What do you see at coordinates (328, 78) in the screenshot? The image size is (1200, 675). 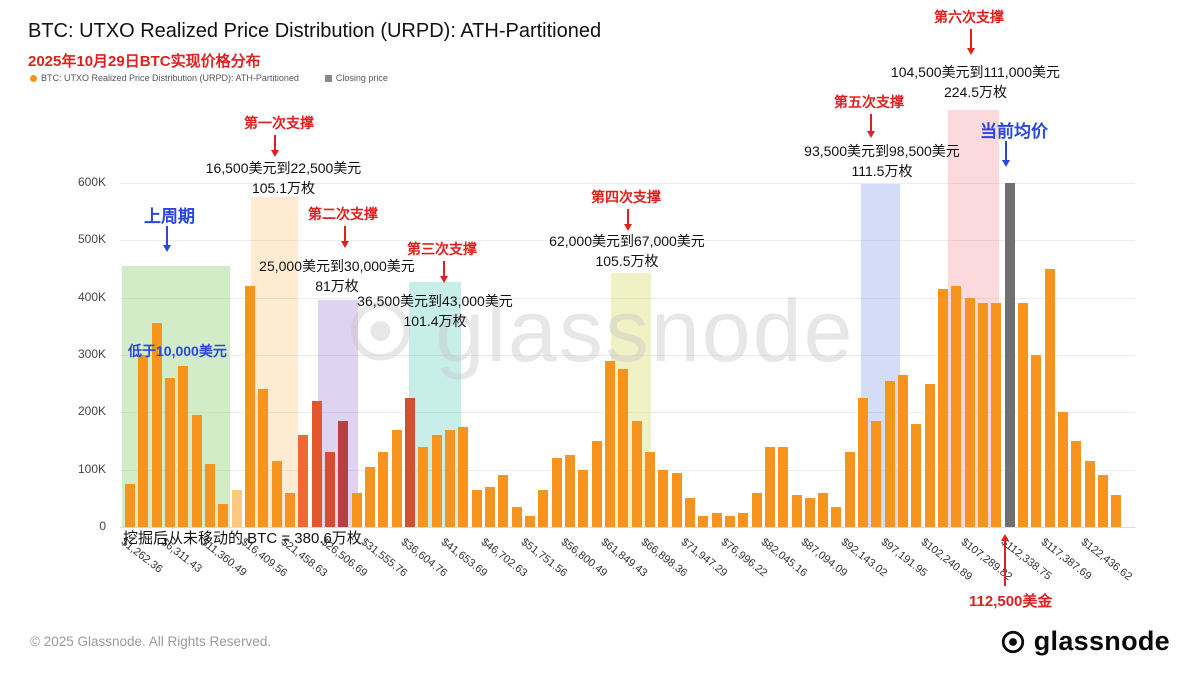 I see `closing-square-icon` at bounding box center [328, 78].